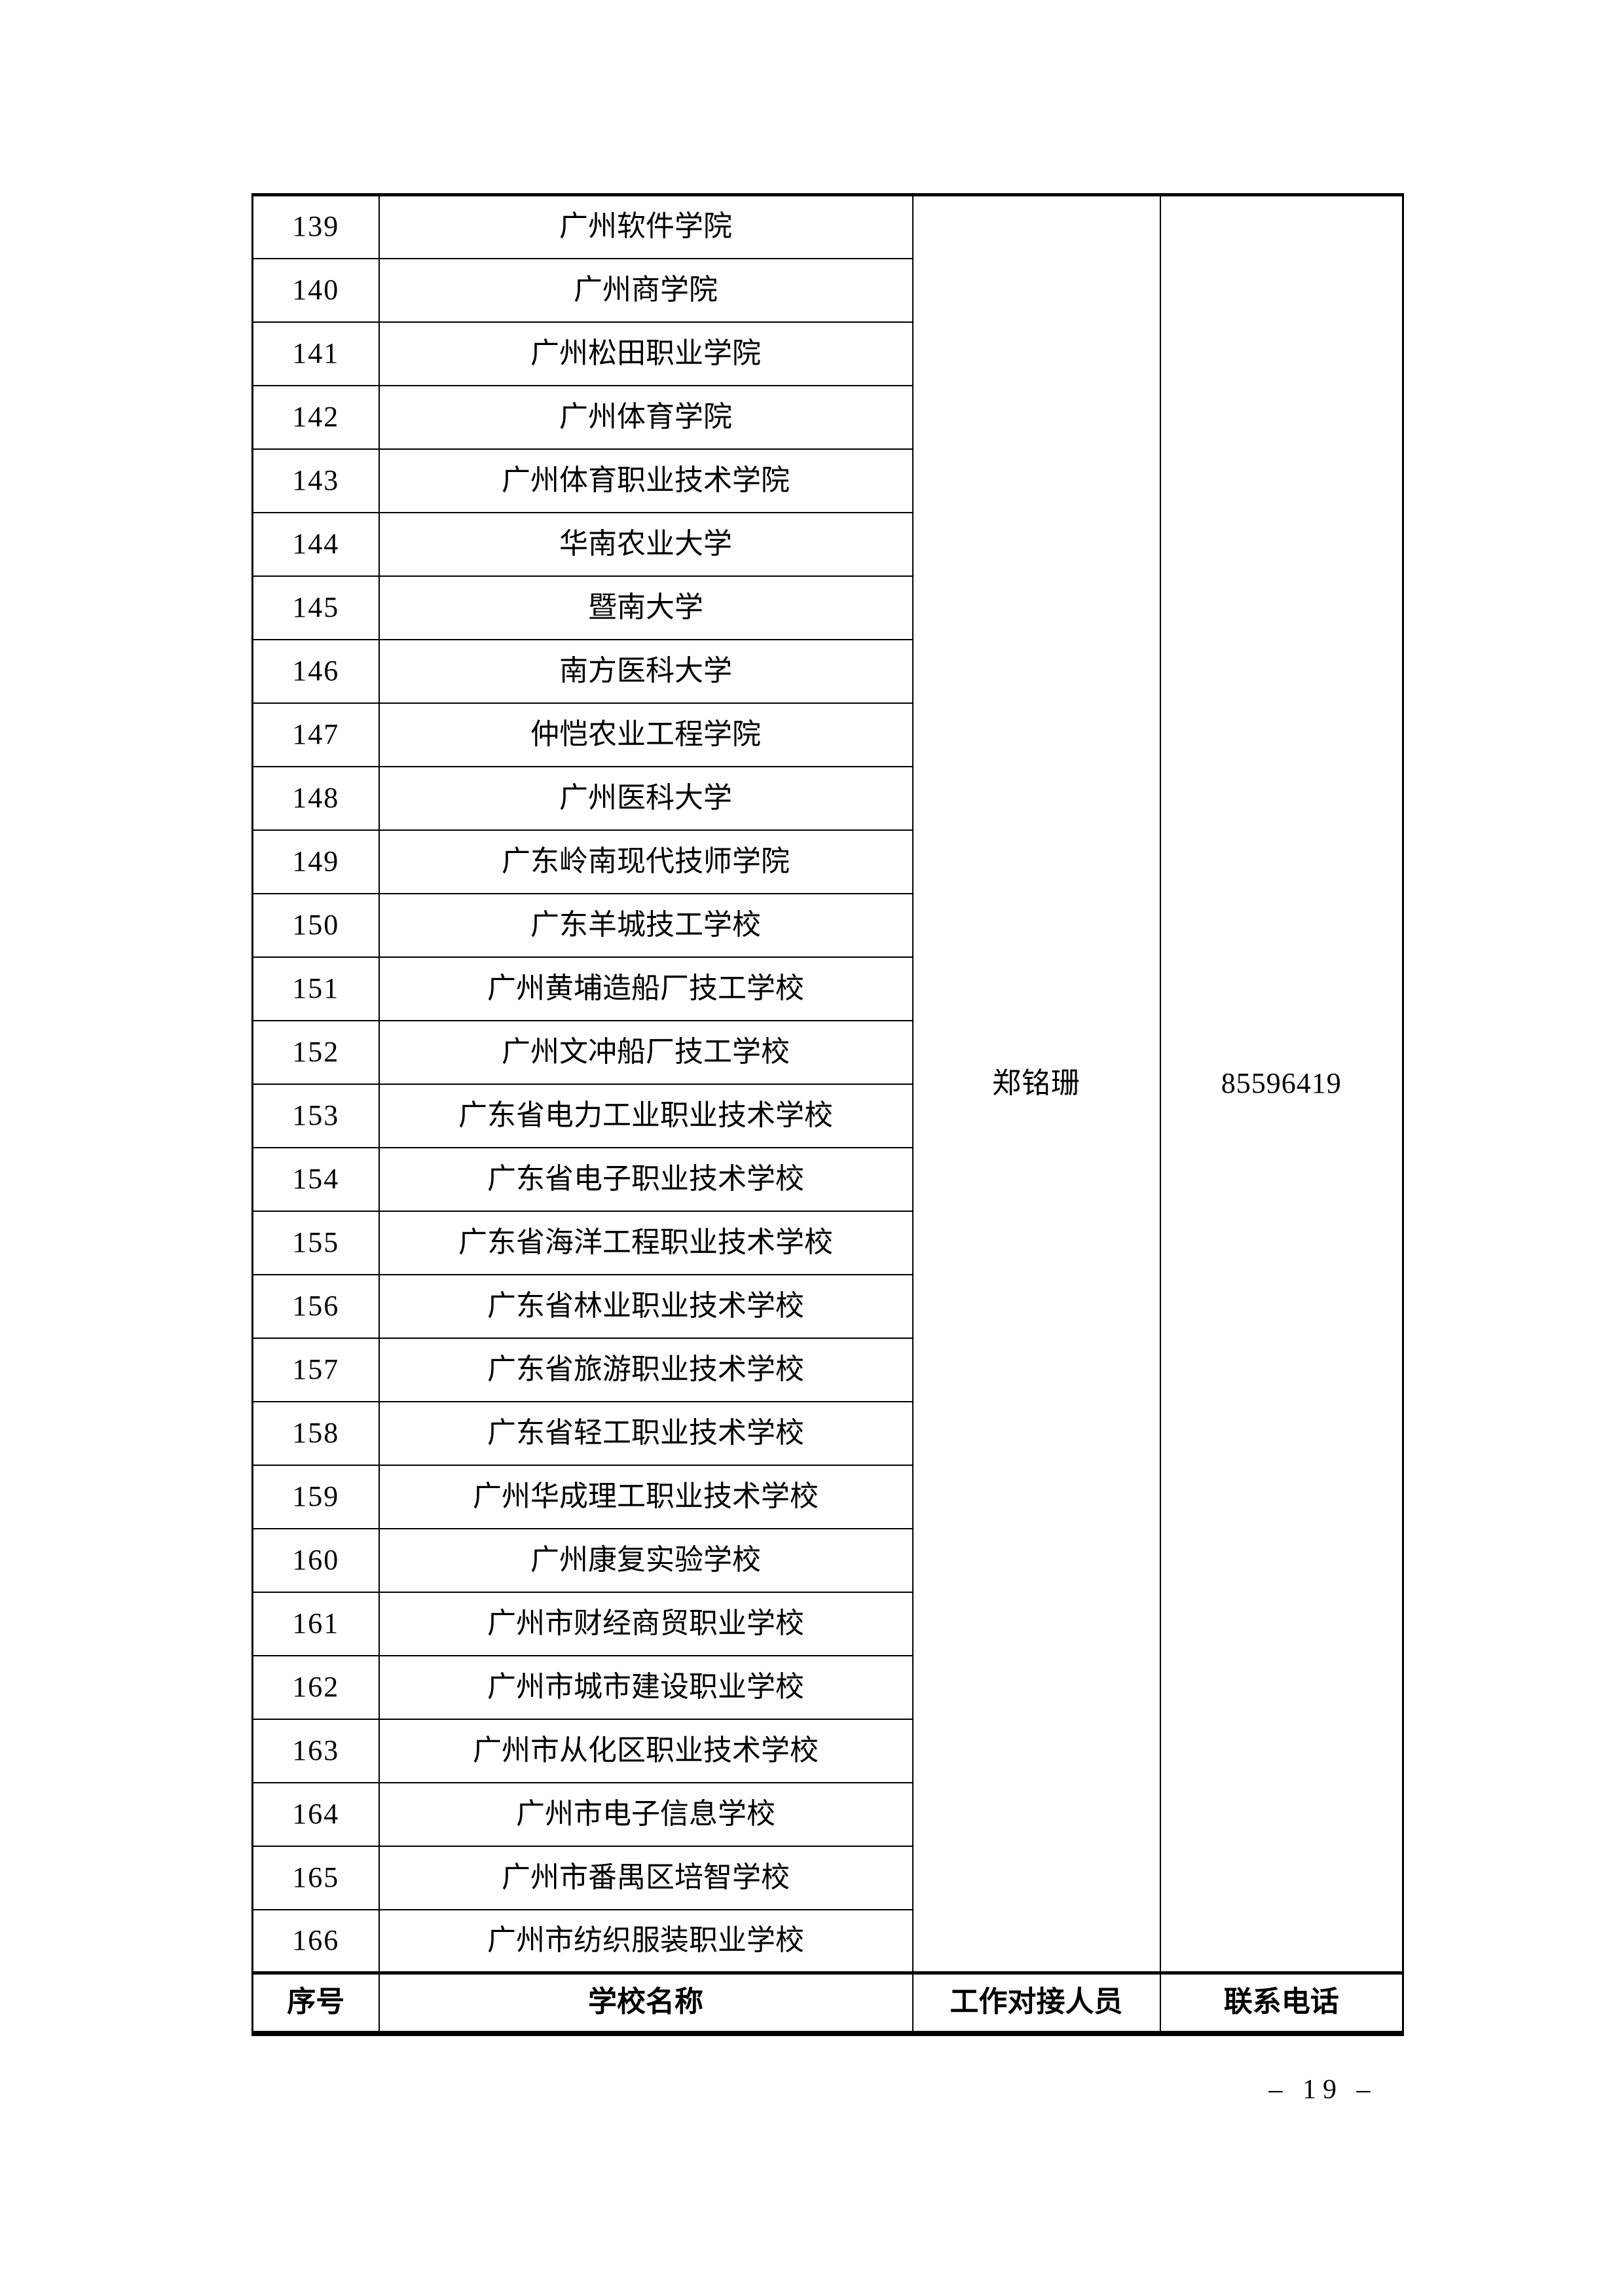 This screenshot has width=1624, height=2296. I want to click on school-name-cell: 广州文冲船厂技工学校, so click(645, 1052).